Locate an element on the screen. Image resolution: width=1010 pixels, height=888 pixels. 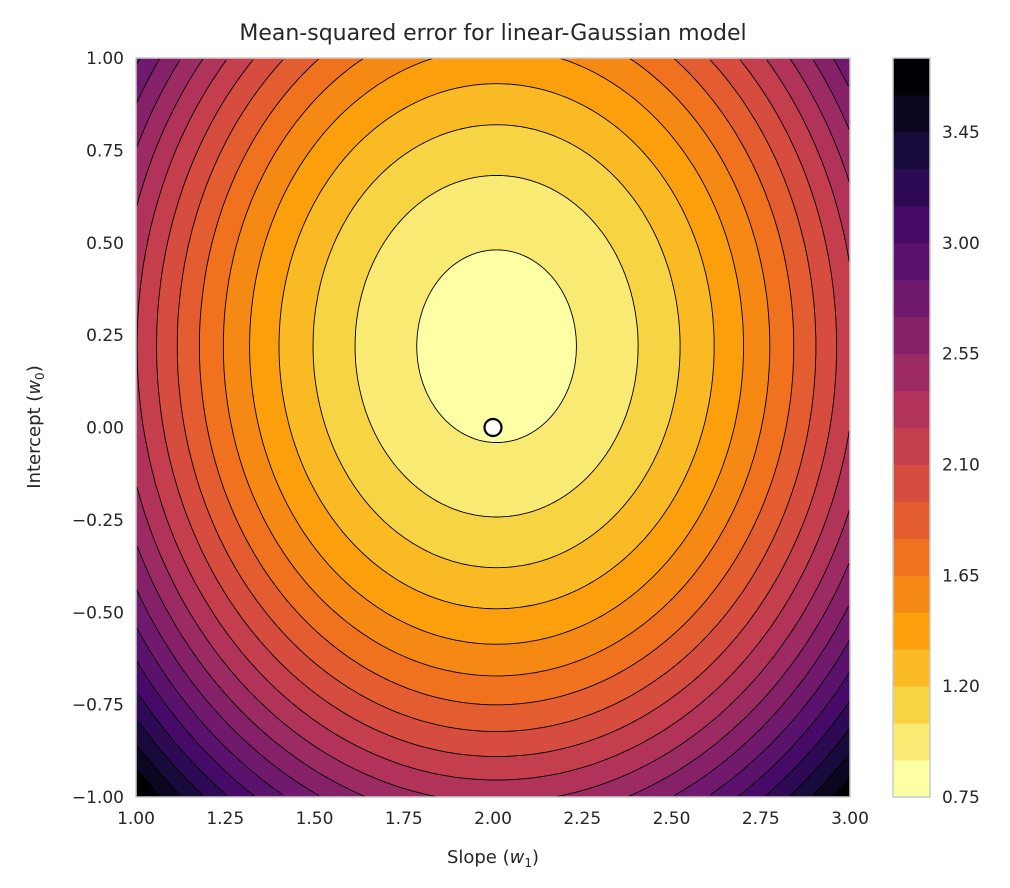
true-parameter-marker is located at coordinates (493, 427).